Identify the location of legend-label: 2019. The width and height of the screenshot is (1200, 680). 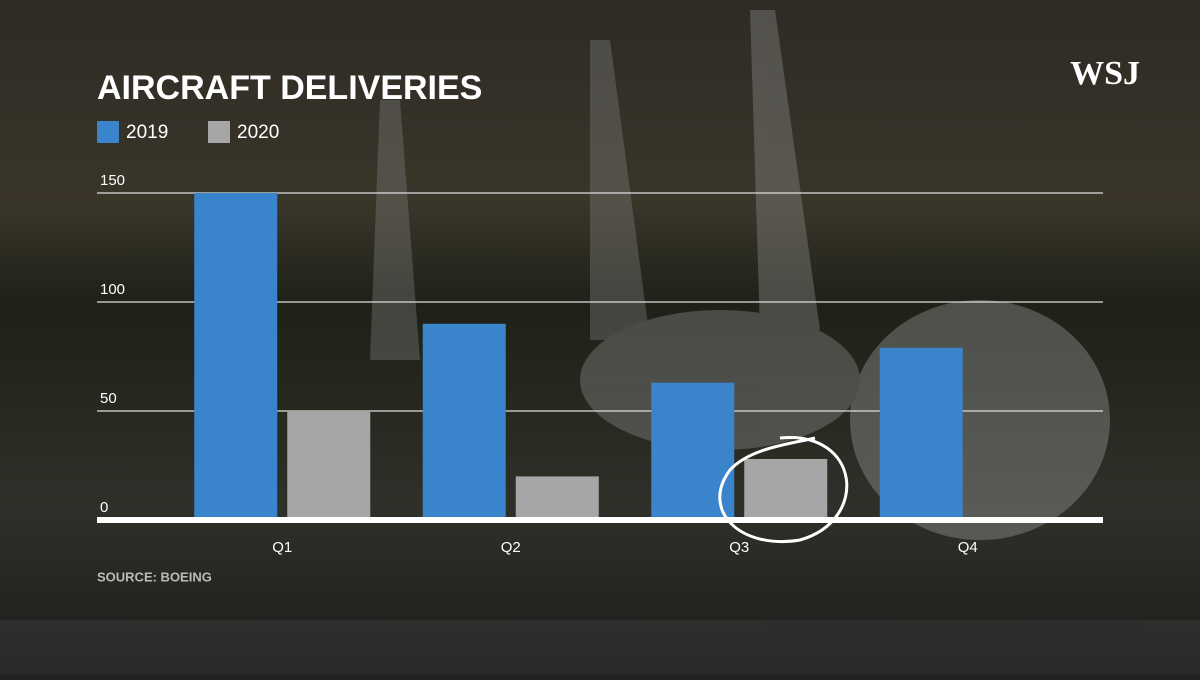
(147, 132).